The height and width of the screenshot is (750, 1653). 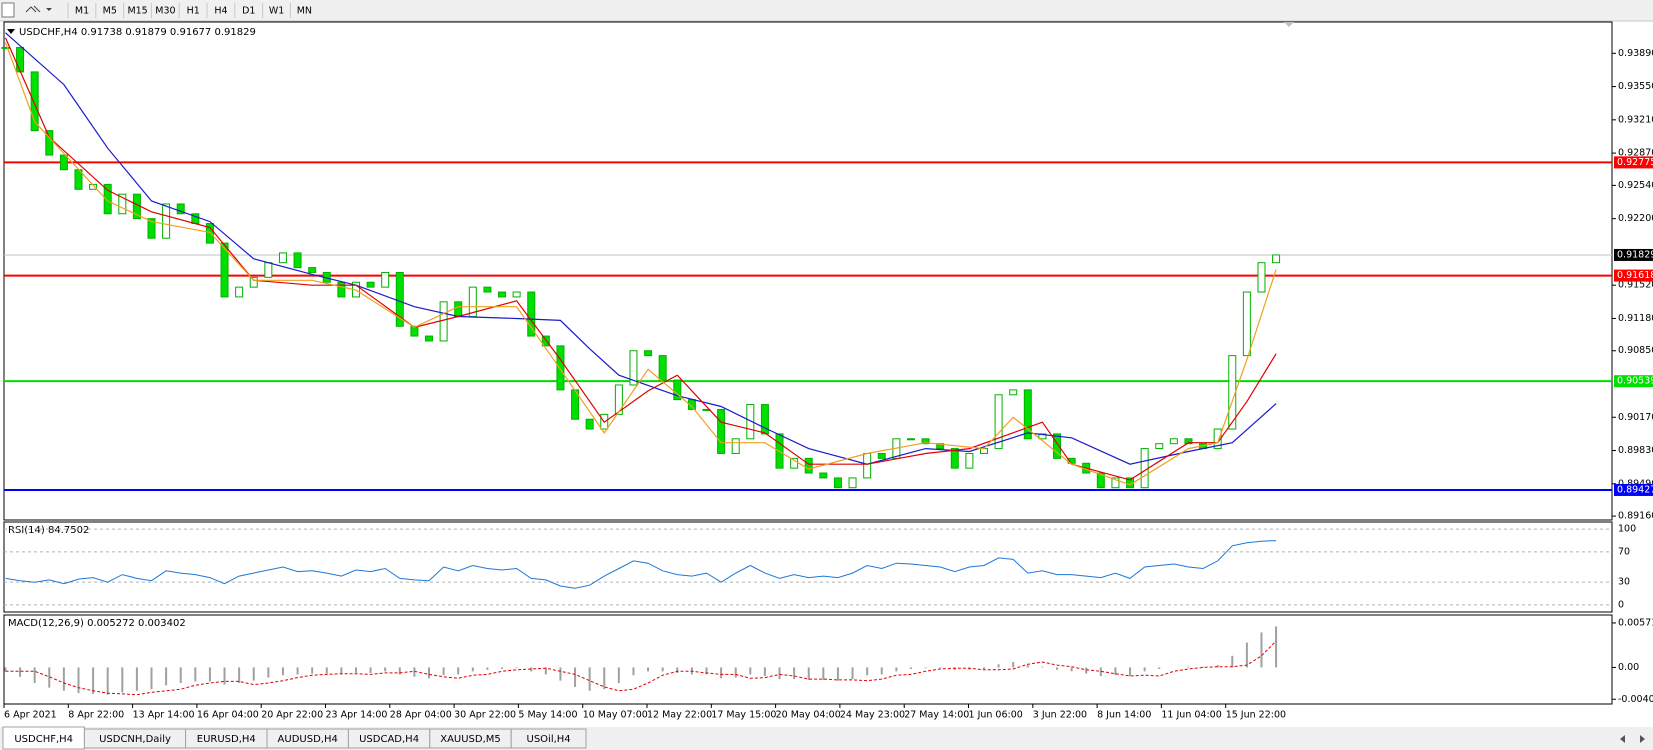 I want to click on x-tick-label: 16 Apr 04:00, so click(x=228, y=715).